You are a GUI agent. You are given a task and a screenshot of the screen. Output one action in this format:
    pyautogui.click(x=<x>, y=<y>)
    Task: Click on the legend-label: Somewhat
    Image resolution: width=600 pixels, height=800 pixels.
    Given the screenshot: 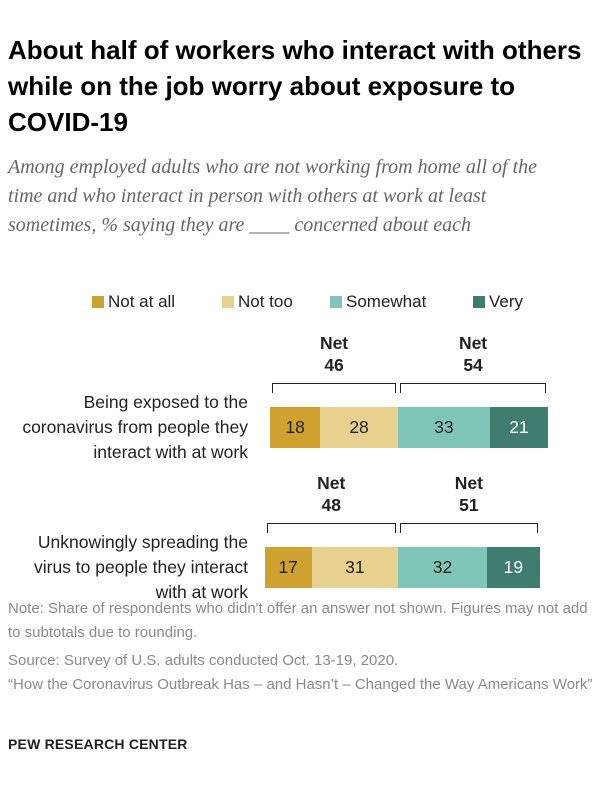 What is the action you would take?
    pyautogui.click(x=386, y=301)
    